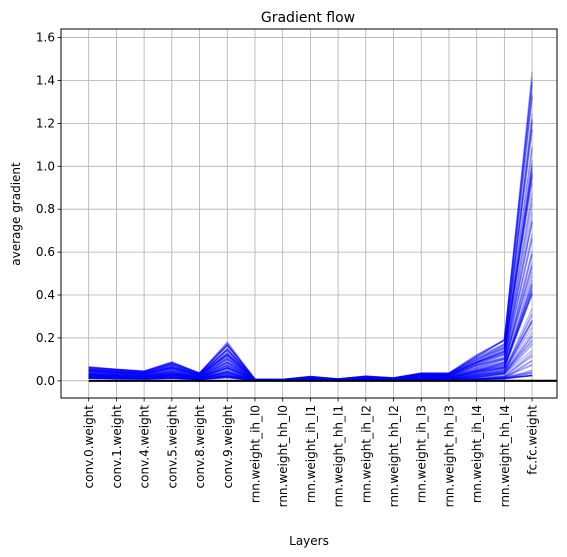 The width and height of the screenshot is (567, 557). Describe the element at coordinates (366, 454) in the screenshot. I see `x-tick-label: rnn.weight_ih_l2` at that location.